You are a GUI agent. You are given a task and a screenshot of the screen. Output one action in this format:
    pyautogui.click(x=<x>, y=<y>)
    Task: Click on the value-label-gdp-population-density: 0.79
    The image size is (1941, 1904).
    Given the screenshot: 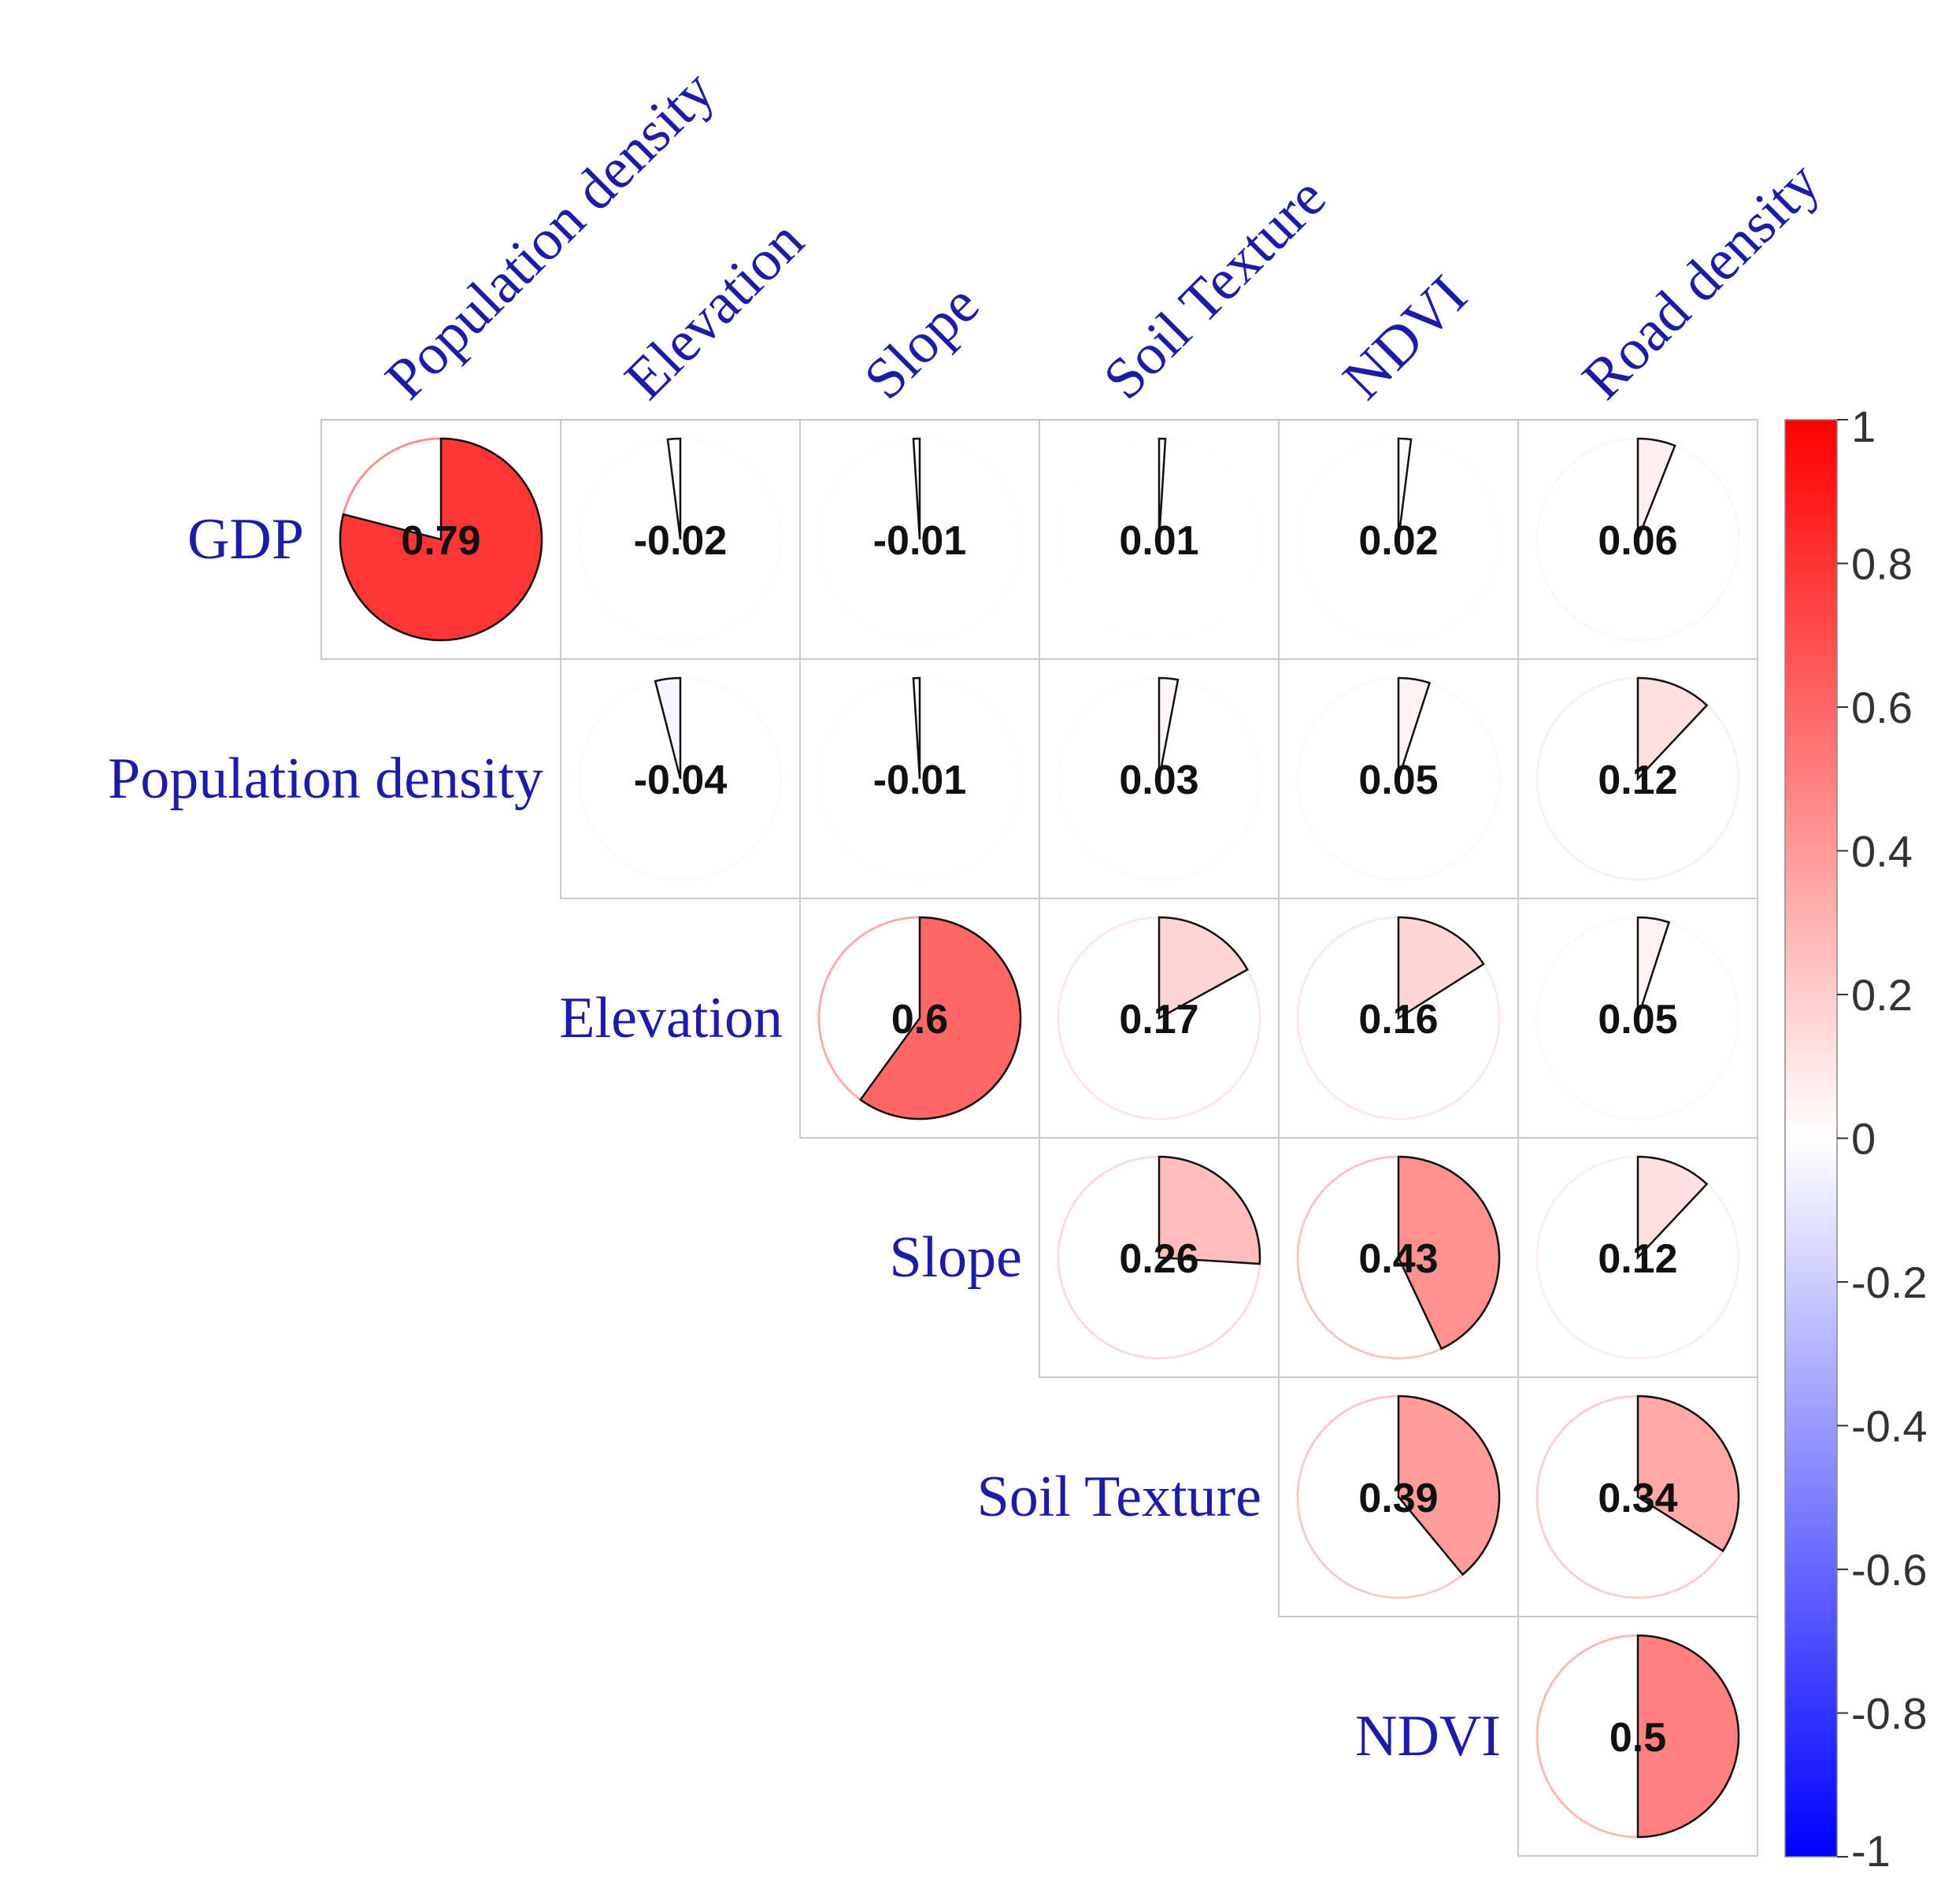 What is the action you would take?
    pyautogui.click(x=440, y=541)
    